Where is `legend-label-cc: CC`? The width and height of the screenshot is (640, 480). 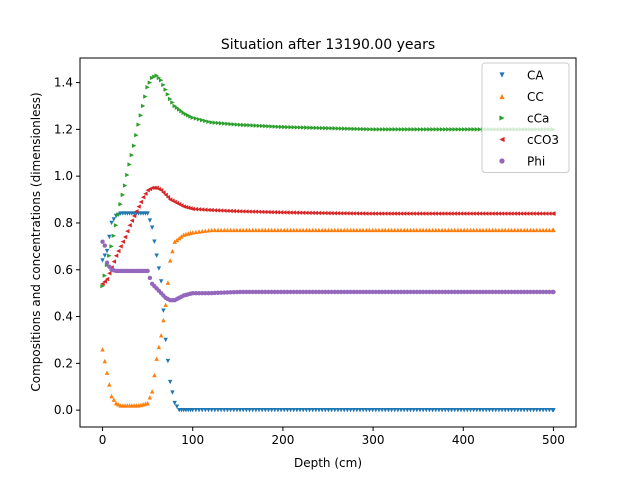
legend-label-cc: CC is located at coordinates (535, 97).